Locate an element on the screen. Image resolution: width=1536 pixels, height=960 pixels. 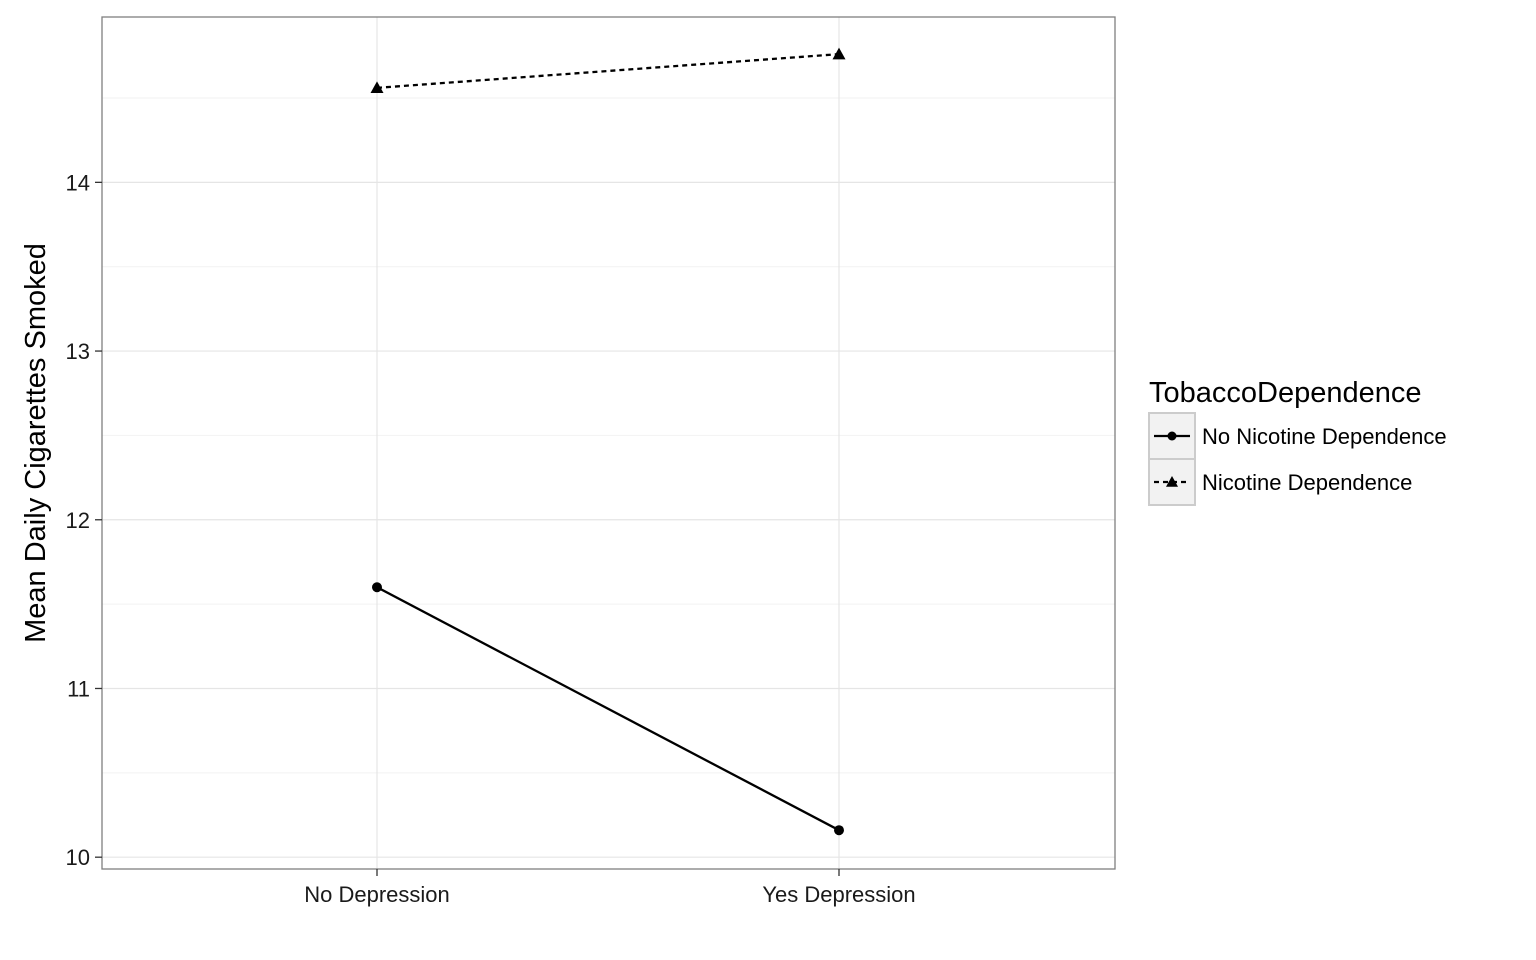
y-tick-label: 12 is located at coordinates (78, 520).